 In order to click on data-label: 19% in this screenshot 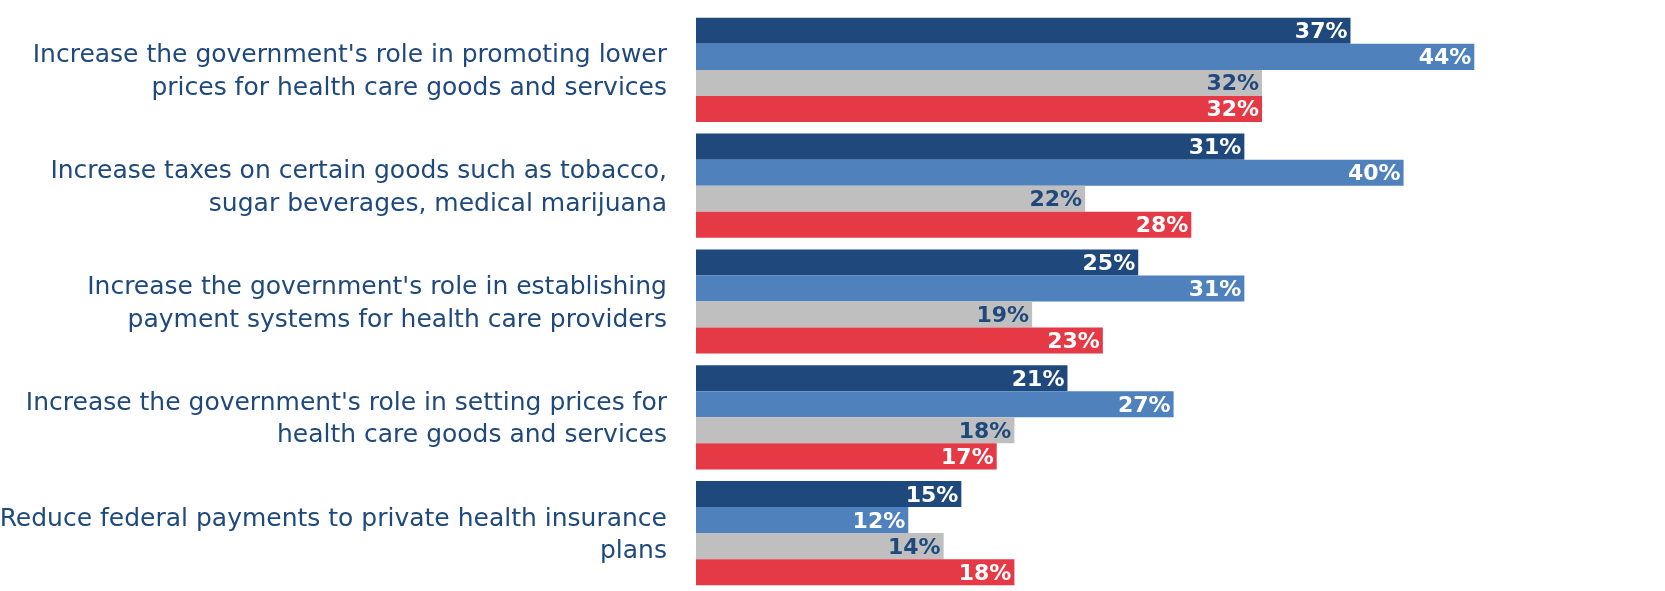, I will do `click(1003, 315)`.